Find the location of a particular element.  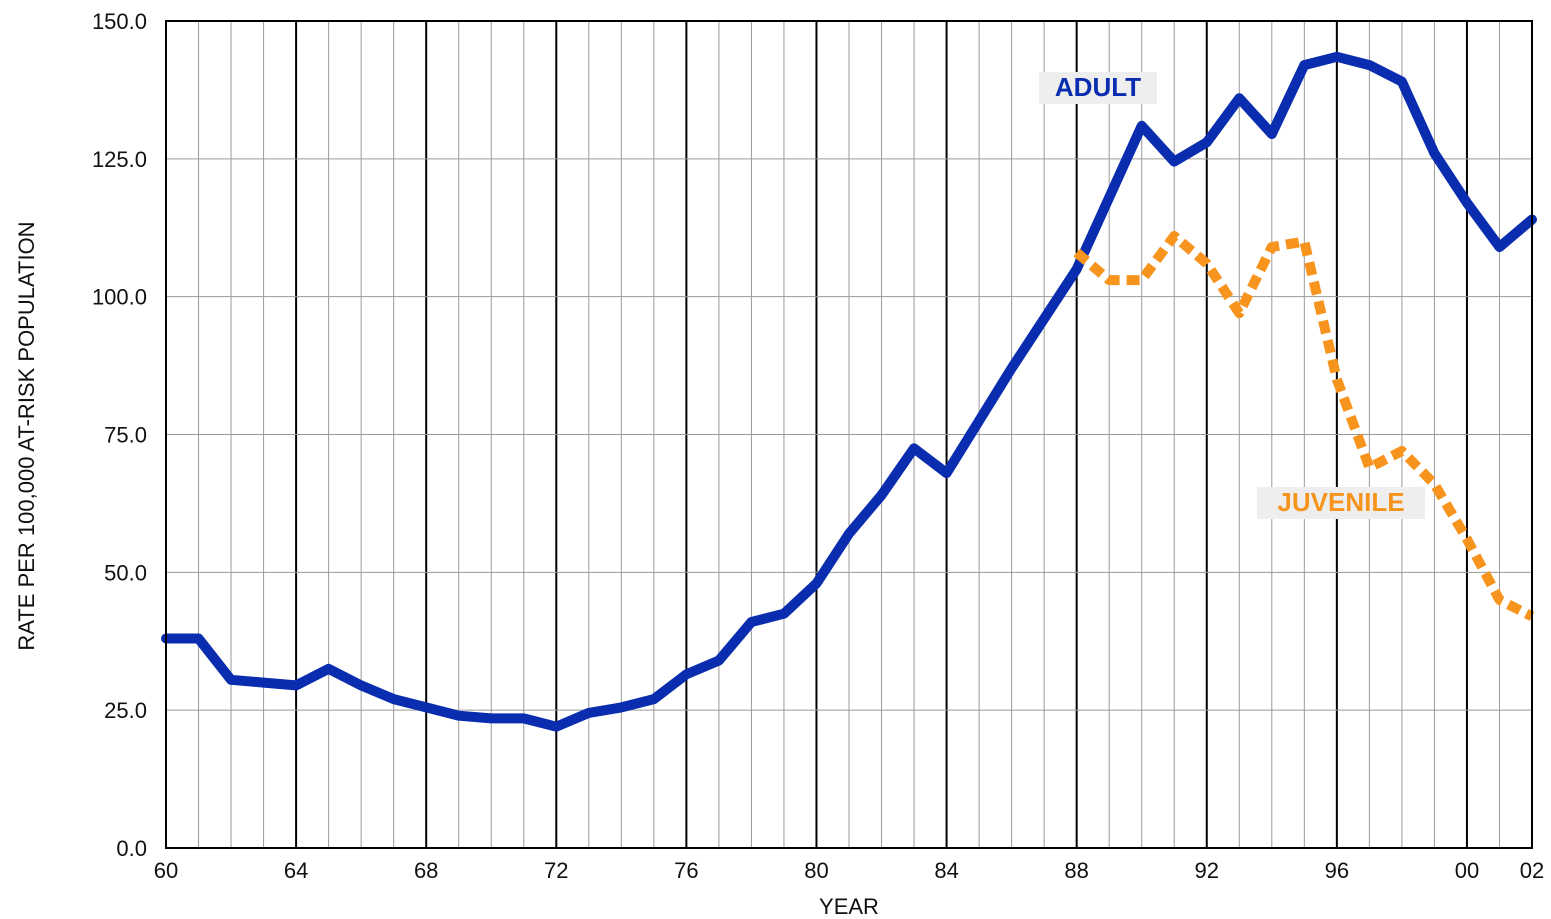

y-axis-label: RATE PER 100,000 AT-RISK POPULATION is located at coordinates (26, 435).